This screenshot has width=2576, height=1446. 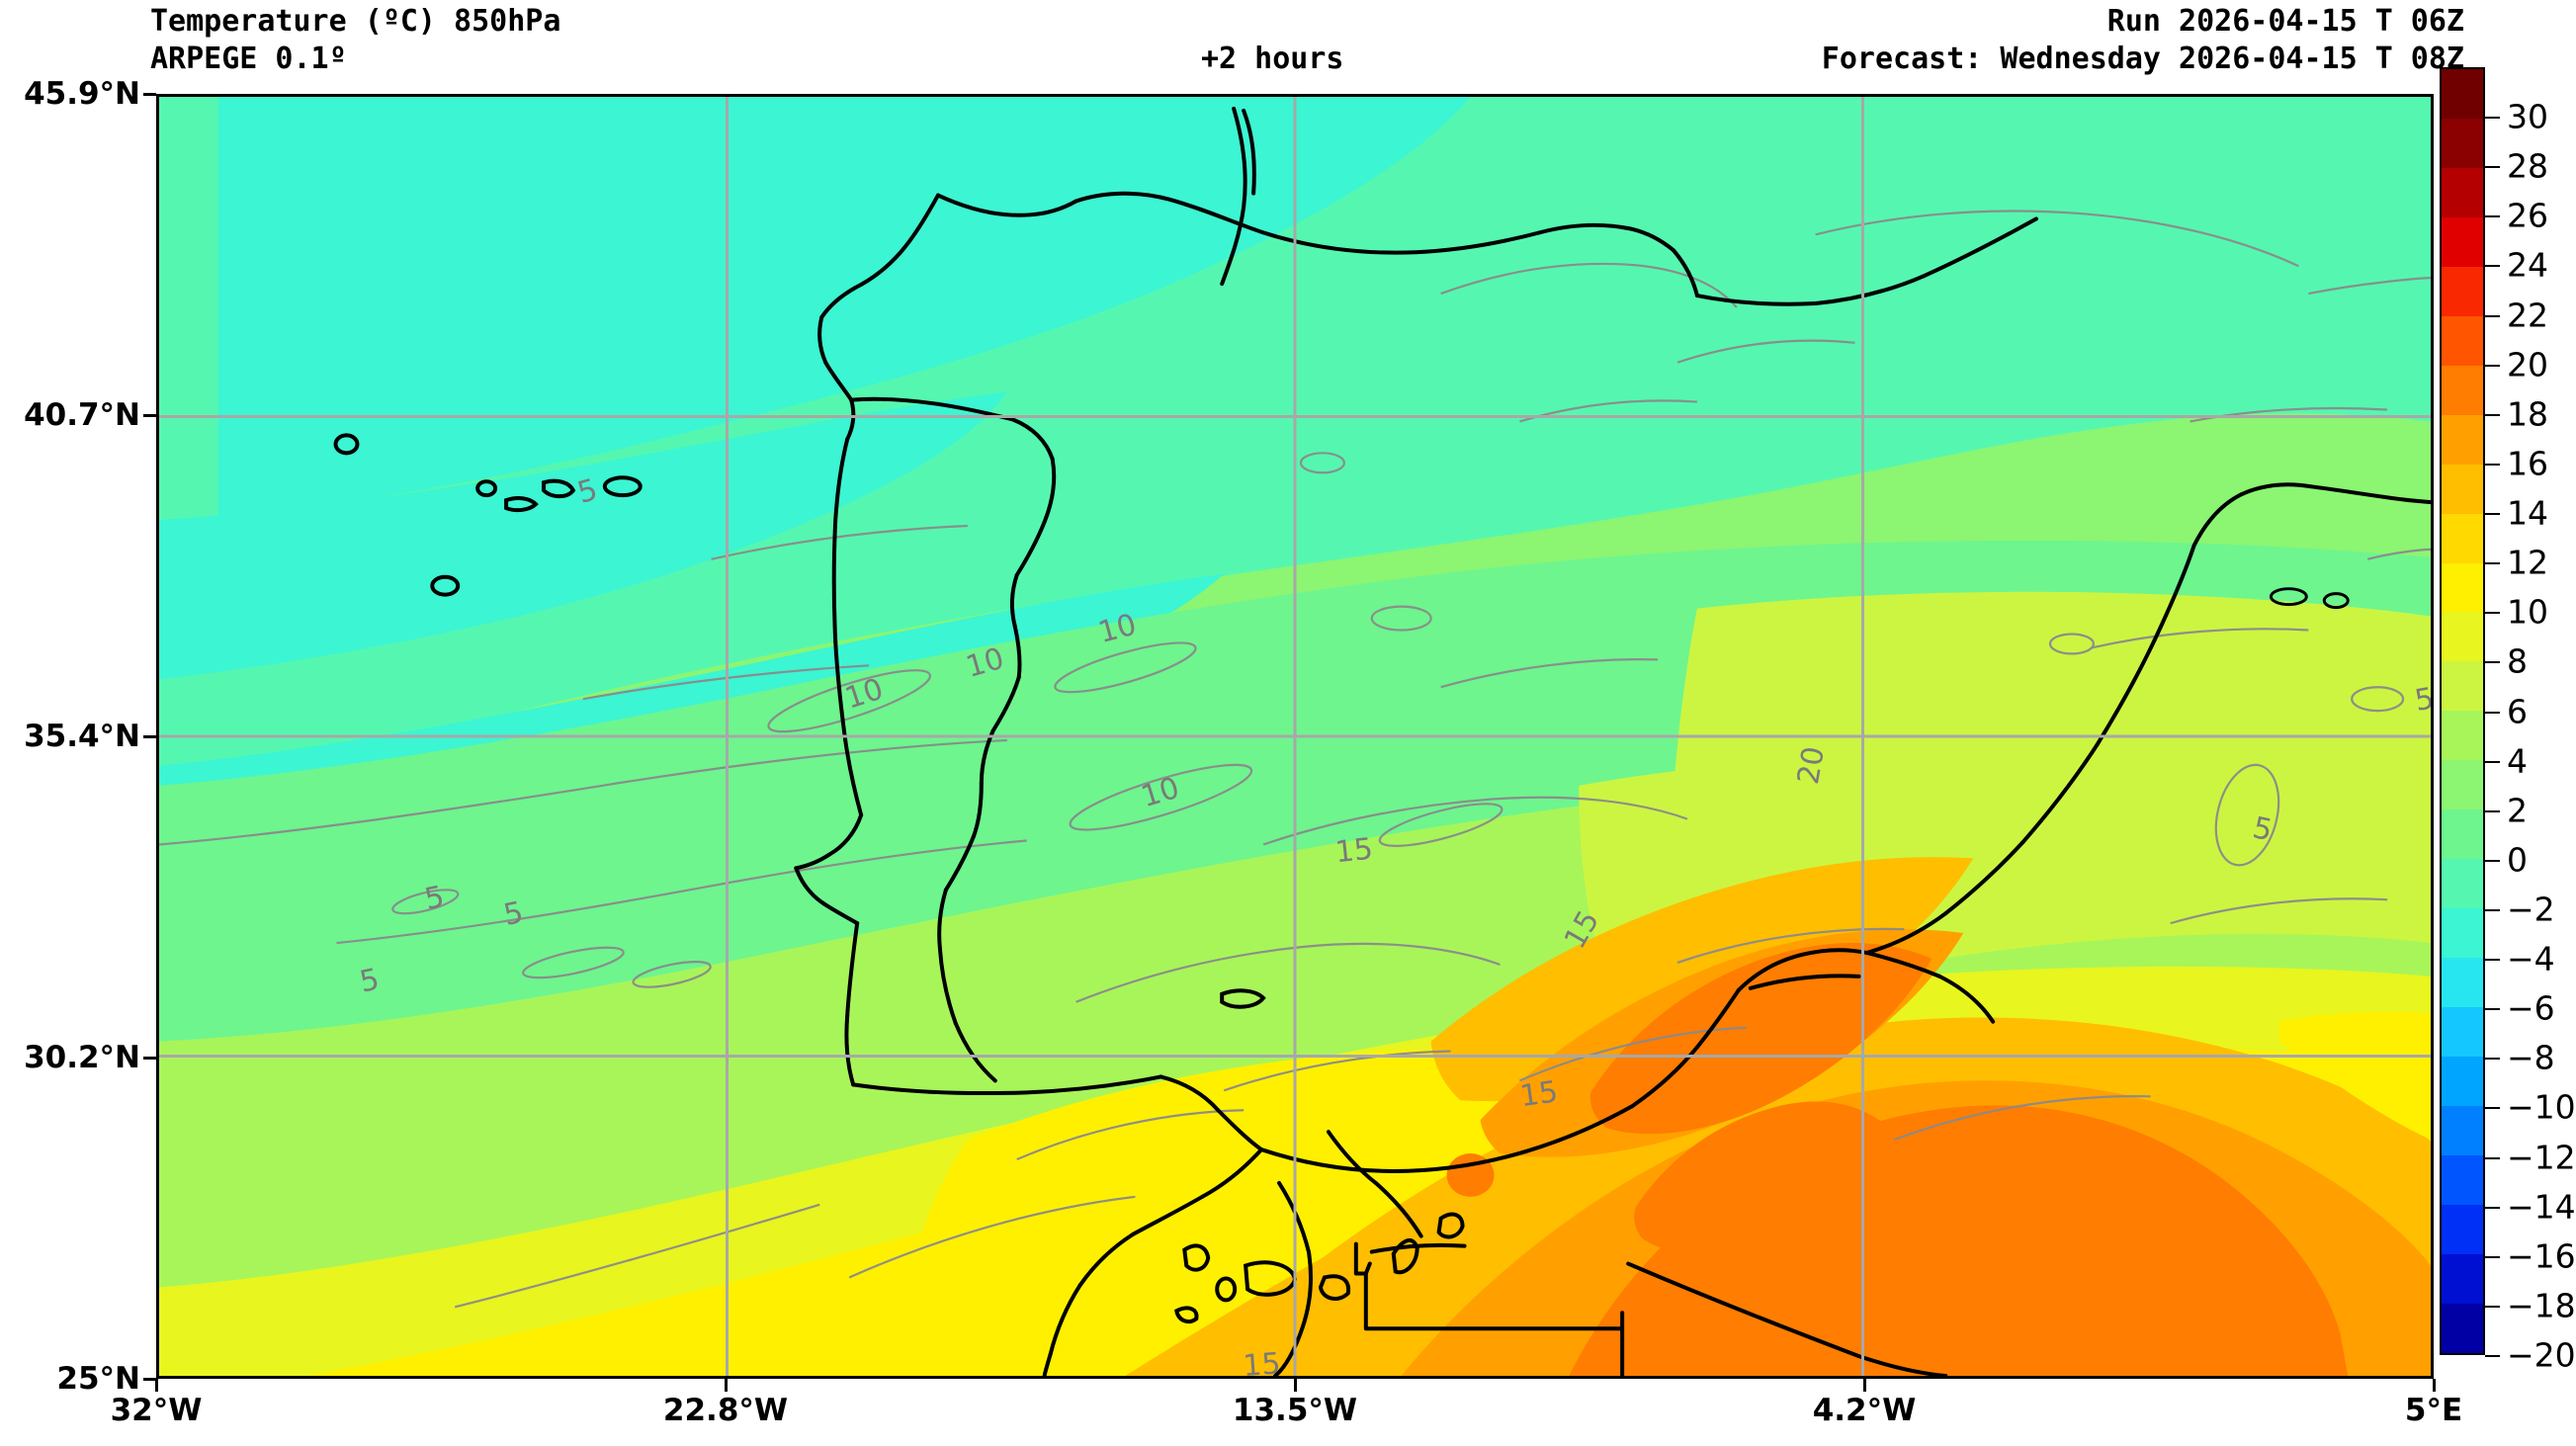 What do you see at coordinates (2527, 414) in the screenshot?
I see `colorbar-tick-label: 18` at bounding box center [2527, 414].